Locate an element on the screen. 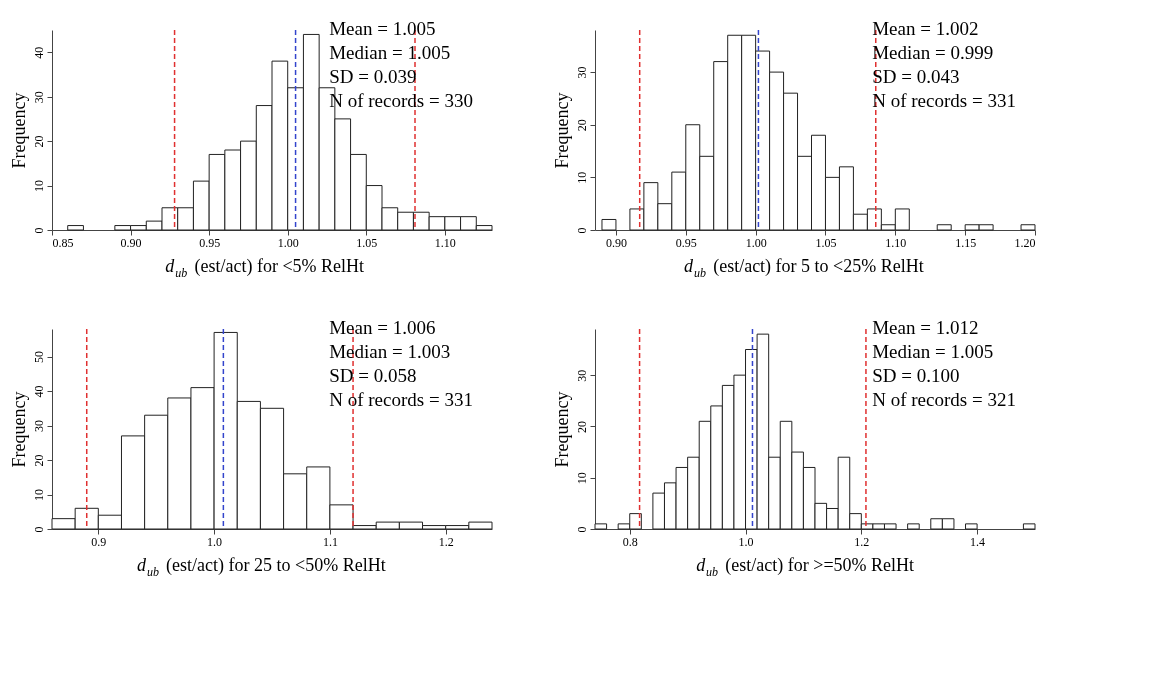 The height and width of the screenshot is (673, 1157). x-tick-label: 1.4 is located at coordinates (978, 541).